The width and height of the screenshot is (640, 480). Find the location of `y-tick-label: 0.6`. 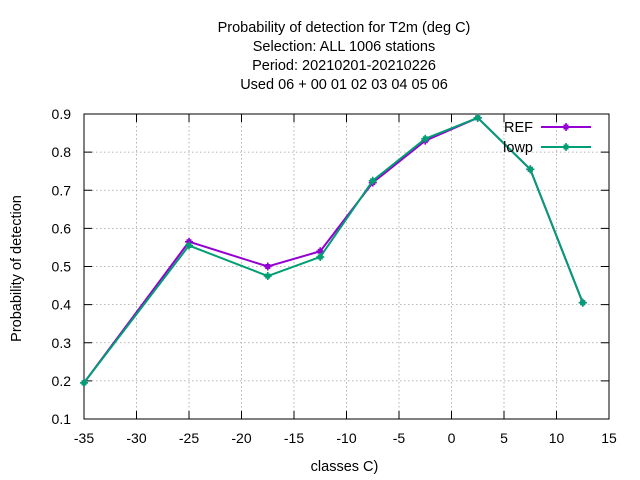

y-tick-label: 0.6 is located at coordinates (62, 228).